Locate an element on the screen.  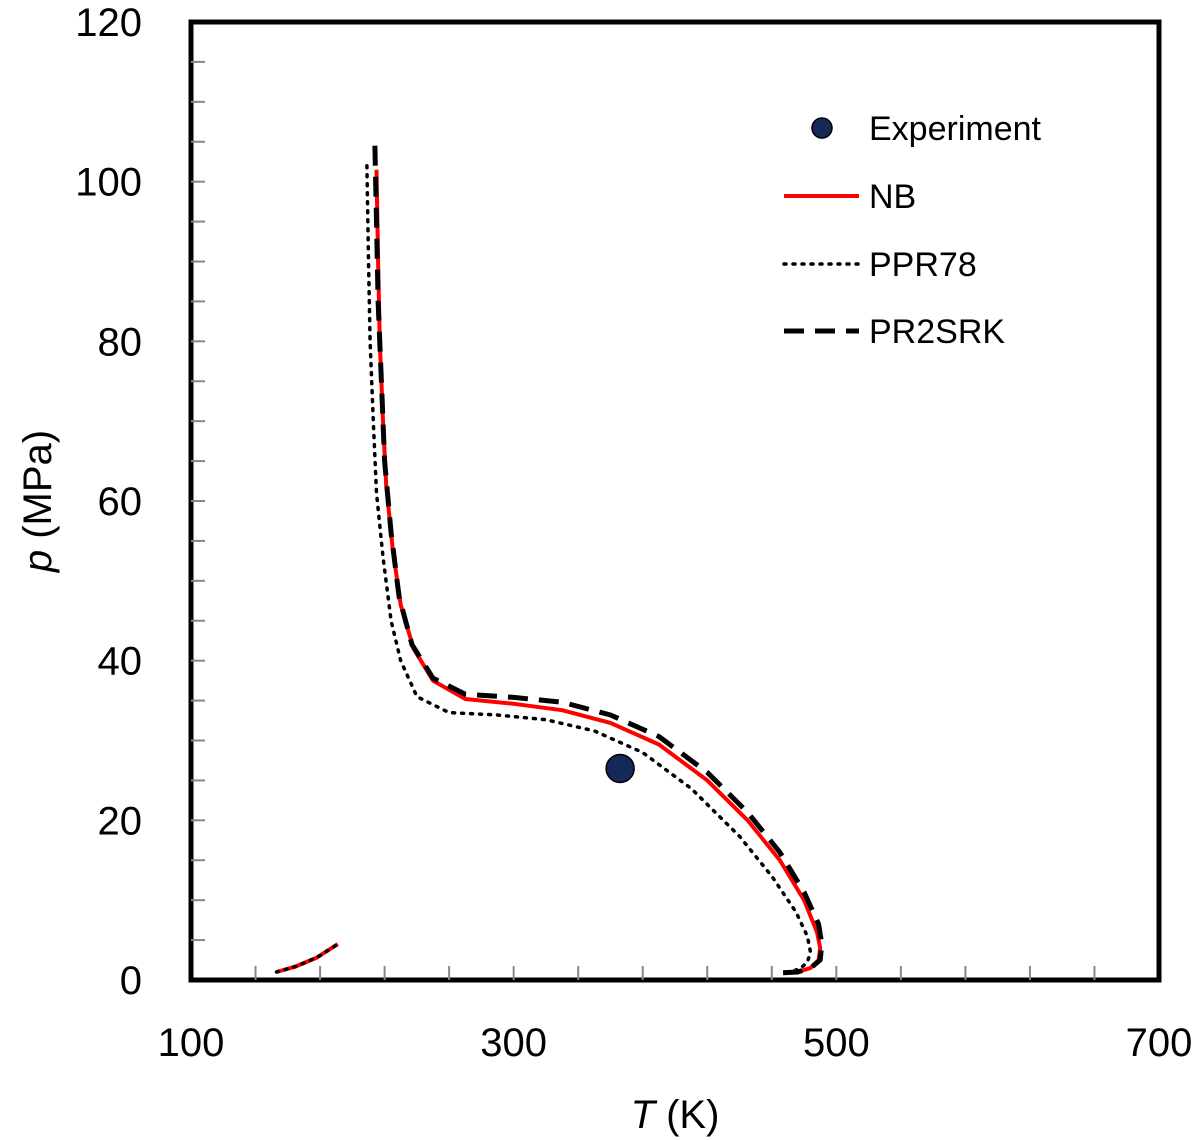
y-tick-label: 60 is located at coordinates (120, 502).